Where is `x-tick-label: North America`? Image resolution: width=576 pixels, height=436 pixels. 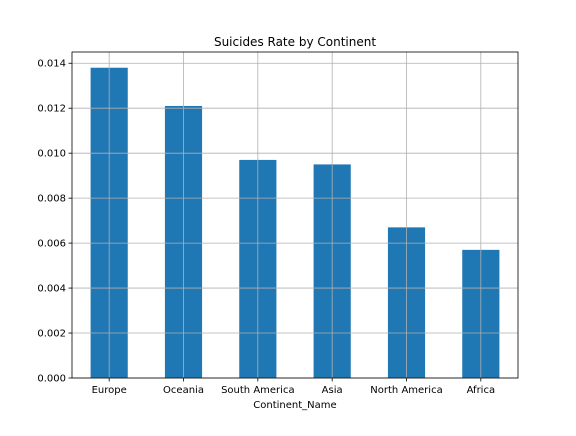
x-tick-label: North America is located at coordinates (406, 390).